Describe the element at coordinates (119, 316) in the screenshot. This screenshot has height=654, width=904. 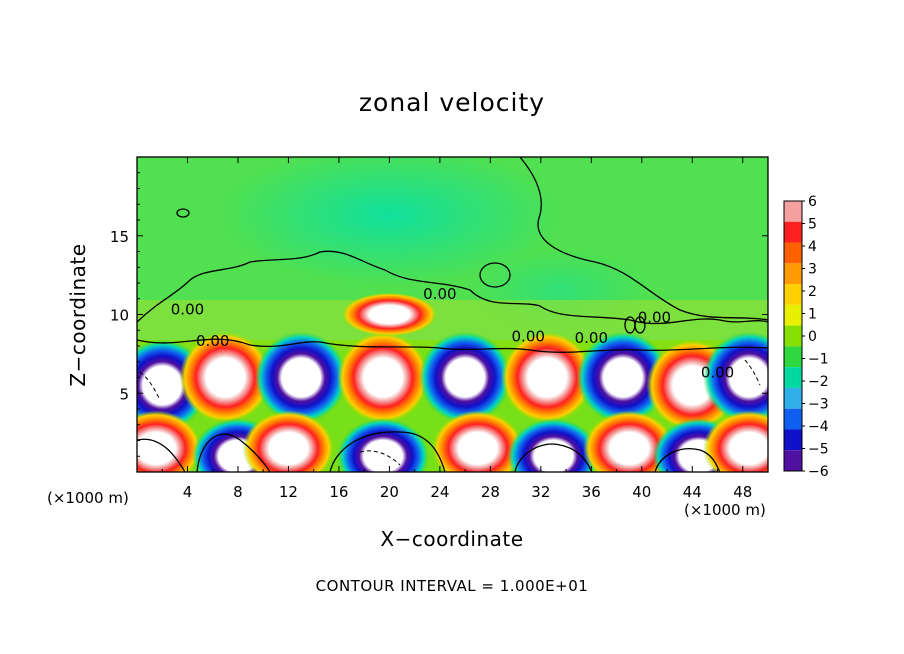
I see `y-tick-label: 10` at that location.